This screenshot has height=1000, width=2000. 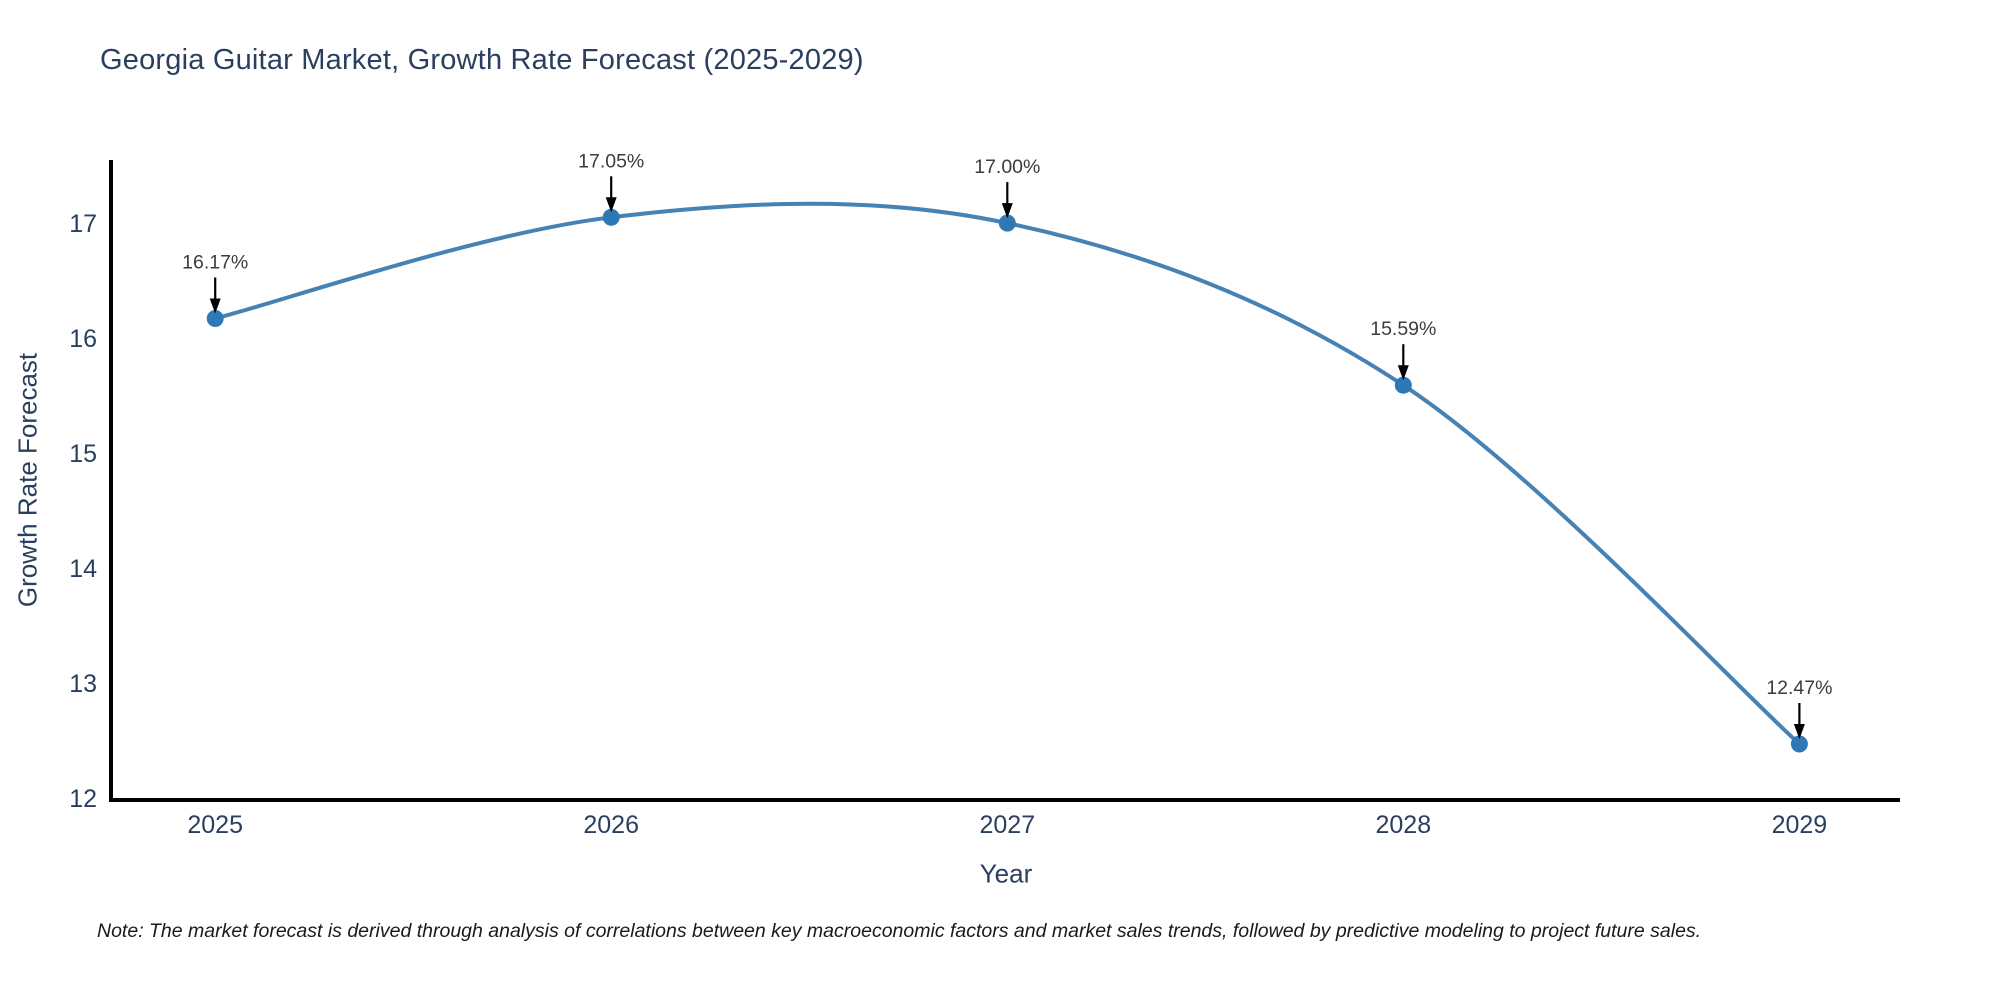 What do you see at coordinates (611, 161) in the screenshot?
I see `annotation-label: 17.05%` at bounding box center [611, 161].